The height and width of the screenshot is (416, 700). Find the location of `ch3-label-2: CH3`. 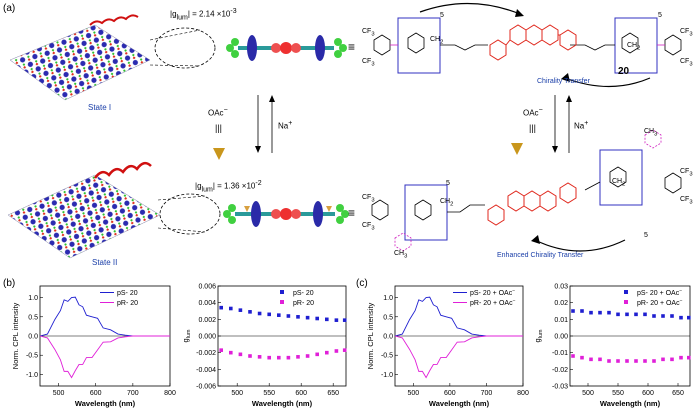

ch3-label-2: CH3 is located at coordinates (651, 133).